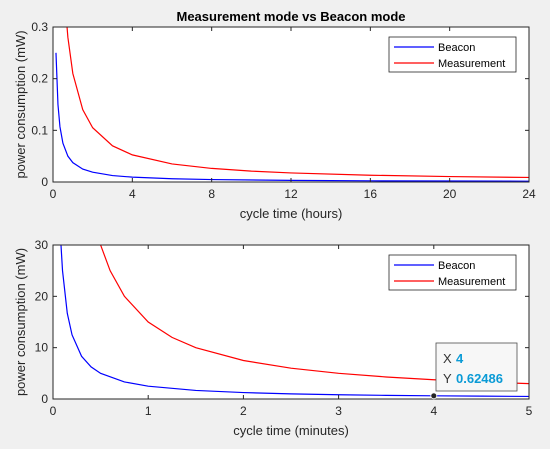  Describe the element at coordinates (42, 245) in the screenshot. I see `y-tick-label: 30` at that location.